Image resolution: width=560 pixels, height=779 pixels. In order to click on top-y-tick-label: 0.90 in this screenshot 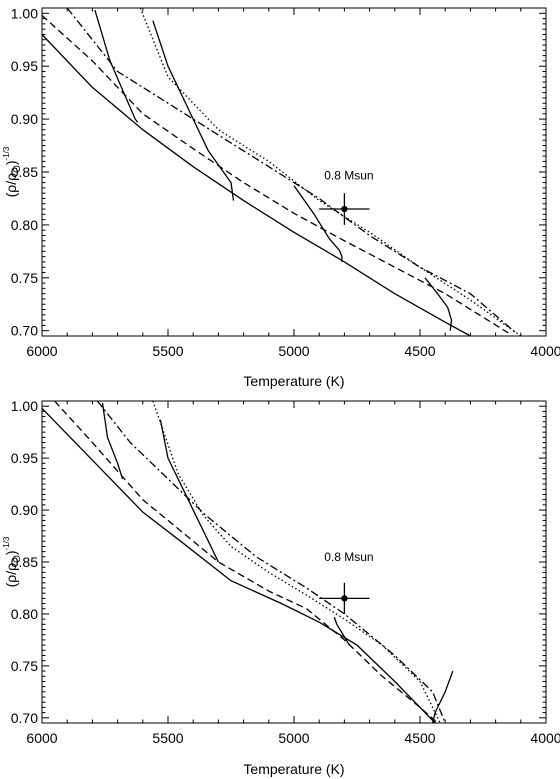, I will do `click(24, 119)`.